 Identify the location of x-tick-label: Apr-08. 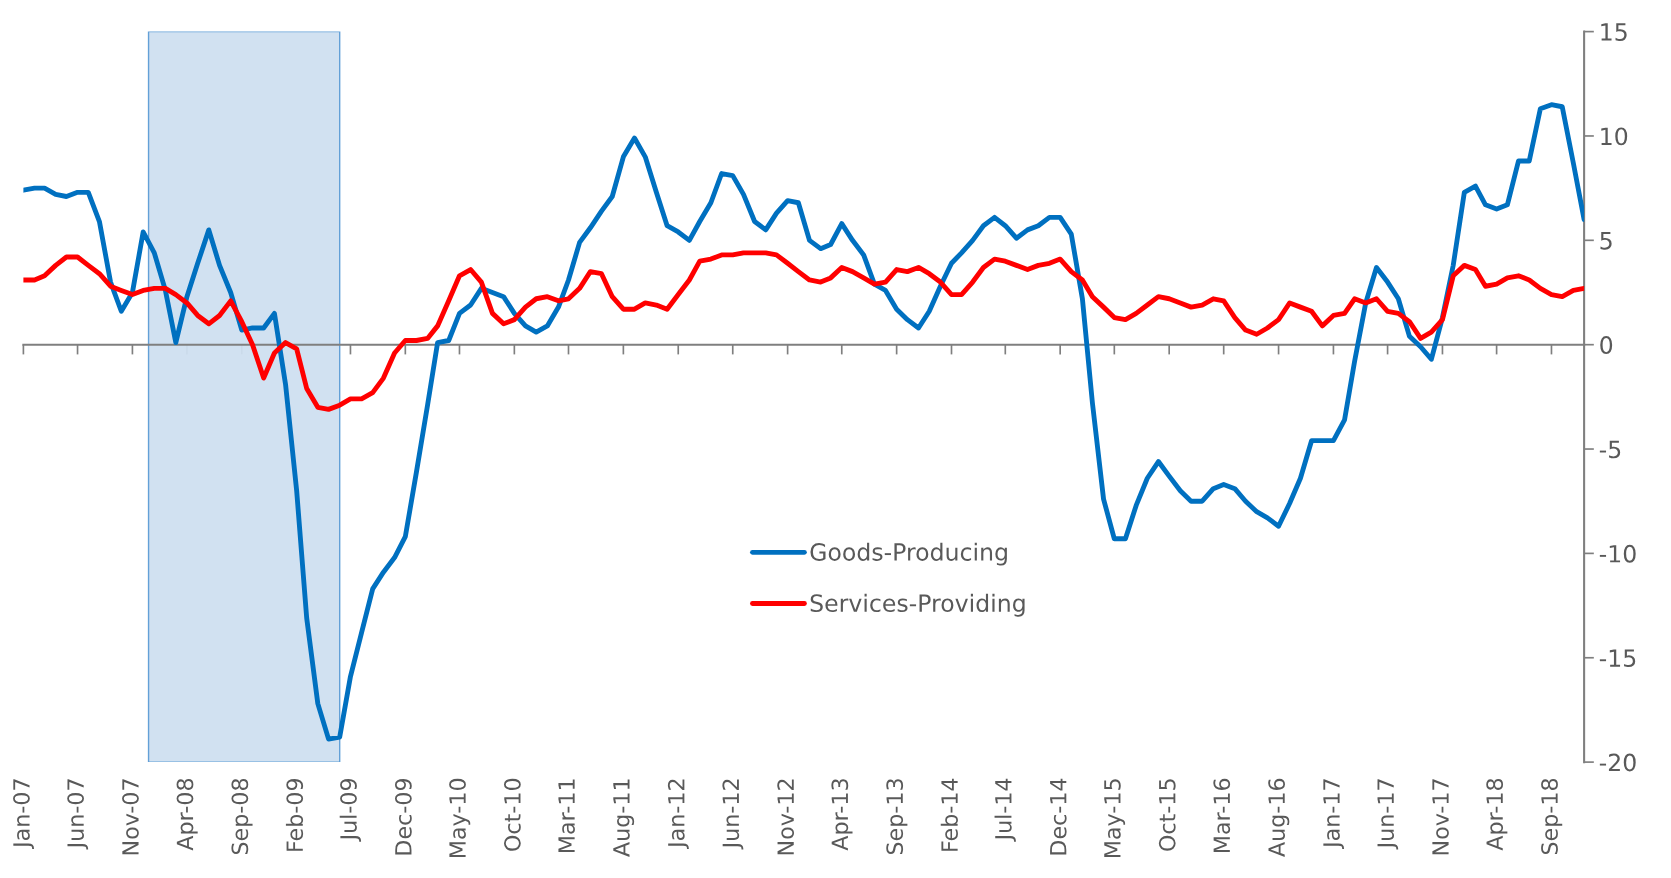
(187, 814).